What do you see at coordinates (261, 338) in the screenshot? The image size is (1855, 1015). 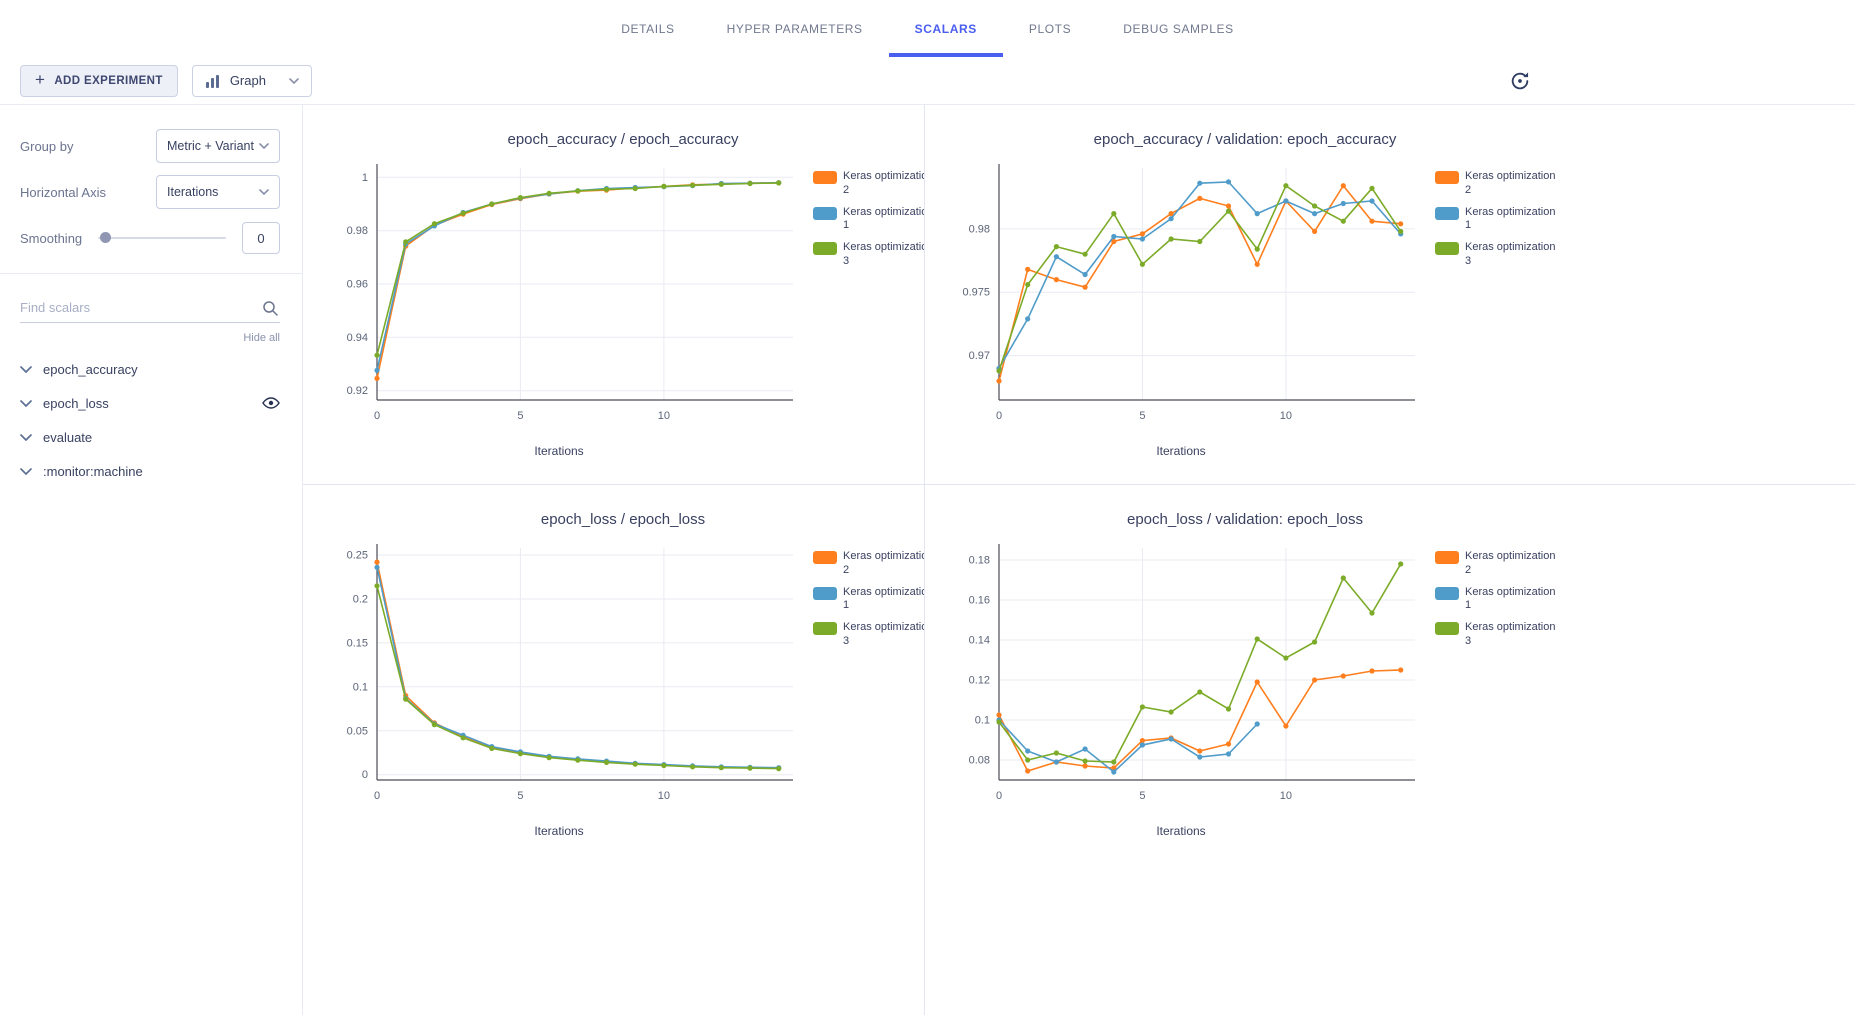 I see `hide-all-link: Hide all` at bounding box center [261, 338].